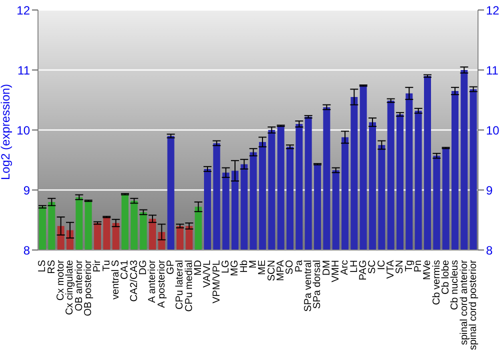 This screenshot has height=350, width=500. What do you see at coordinates (198, 268) in the screenshot?
I see `x-tick-label: MD` at bounding box center [198, 268].